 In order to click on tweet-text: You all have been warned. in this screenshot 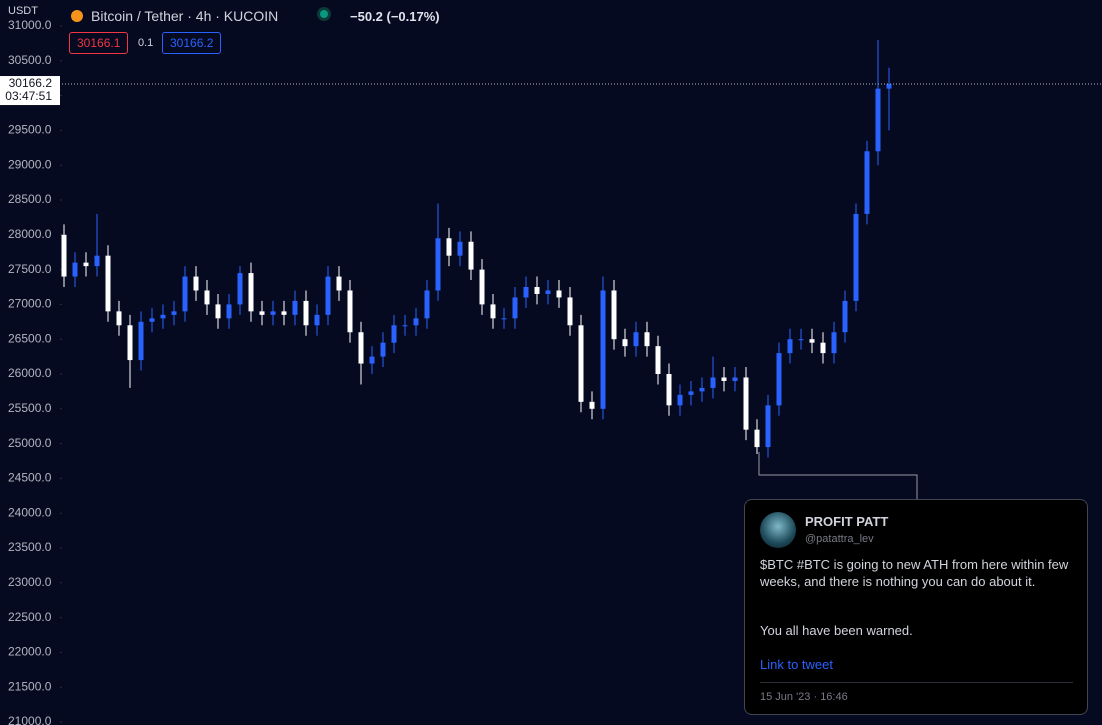, I will do `click(836, 630)`.